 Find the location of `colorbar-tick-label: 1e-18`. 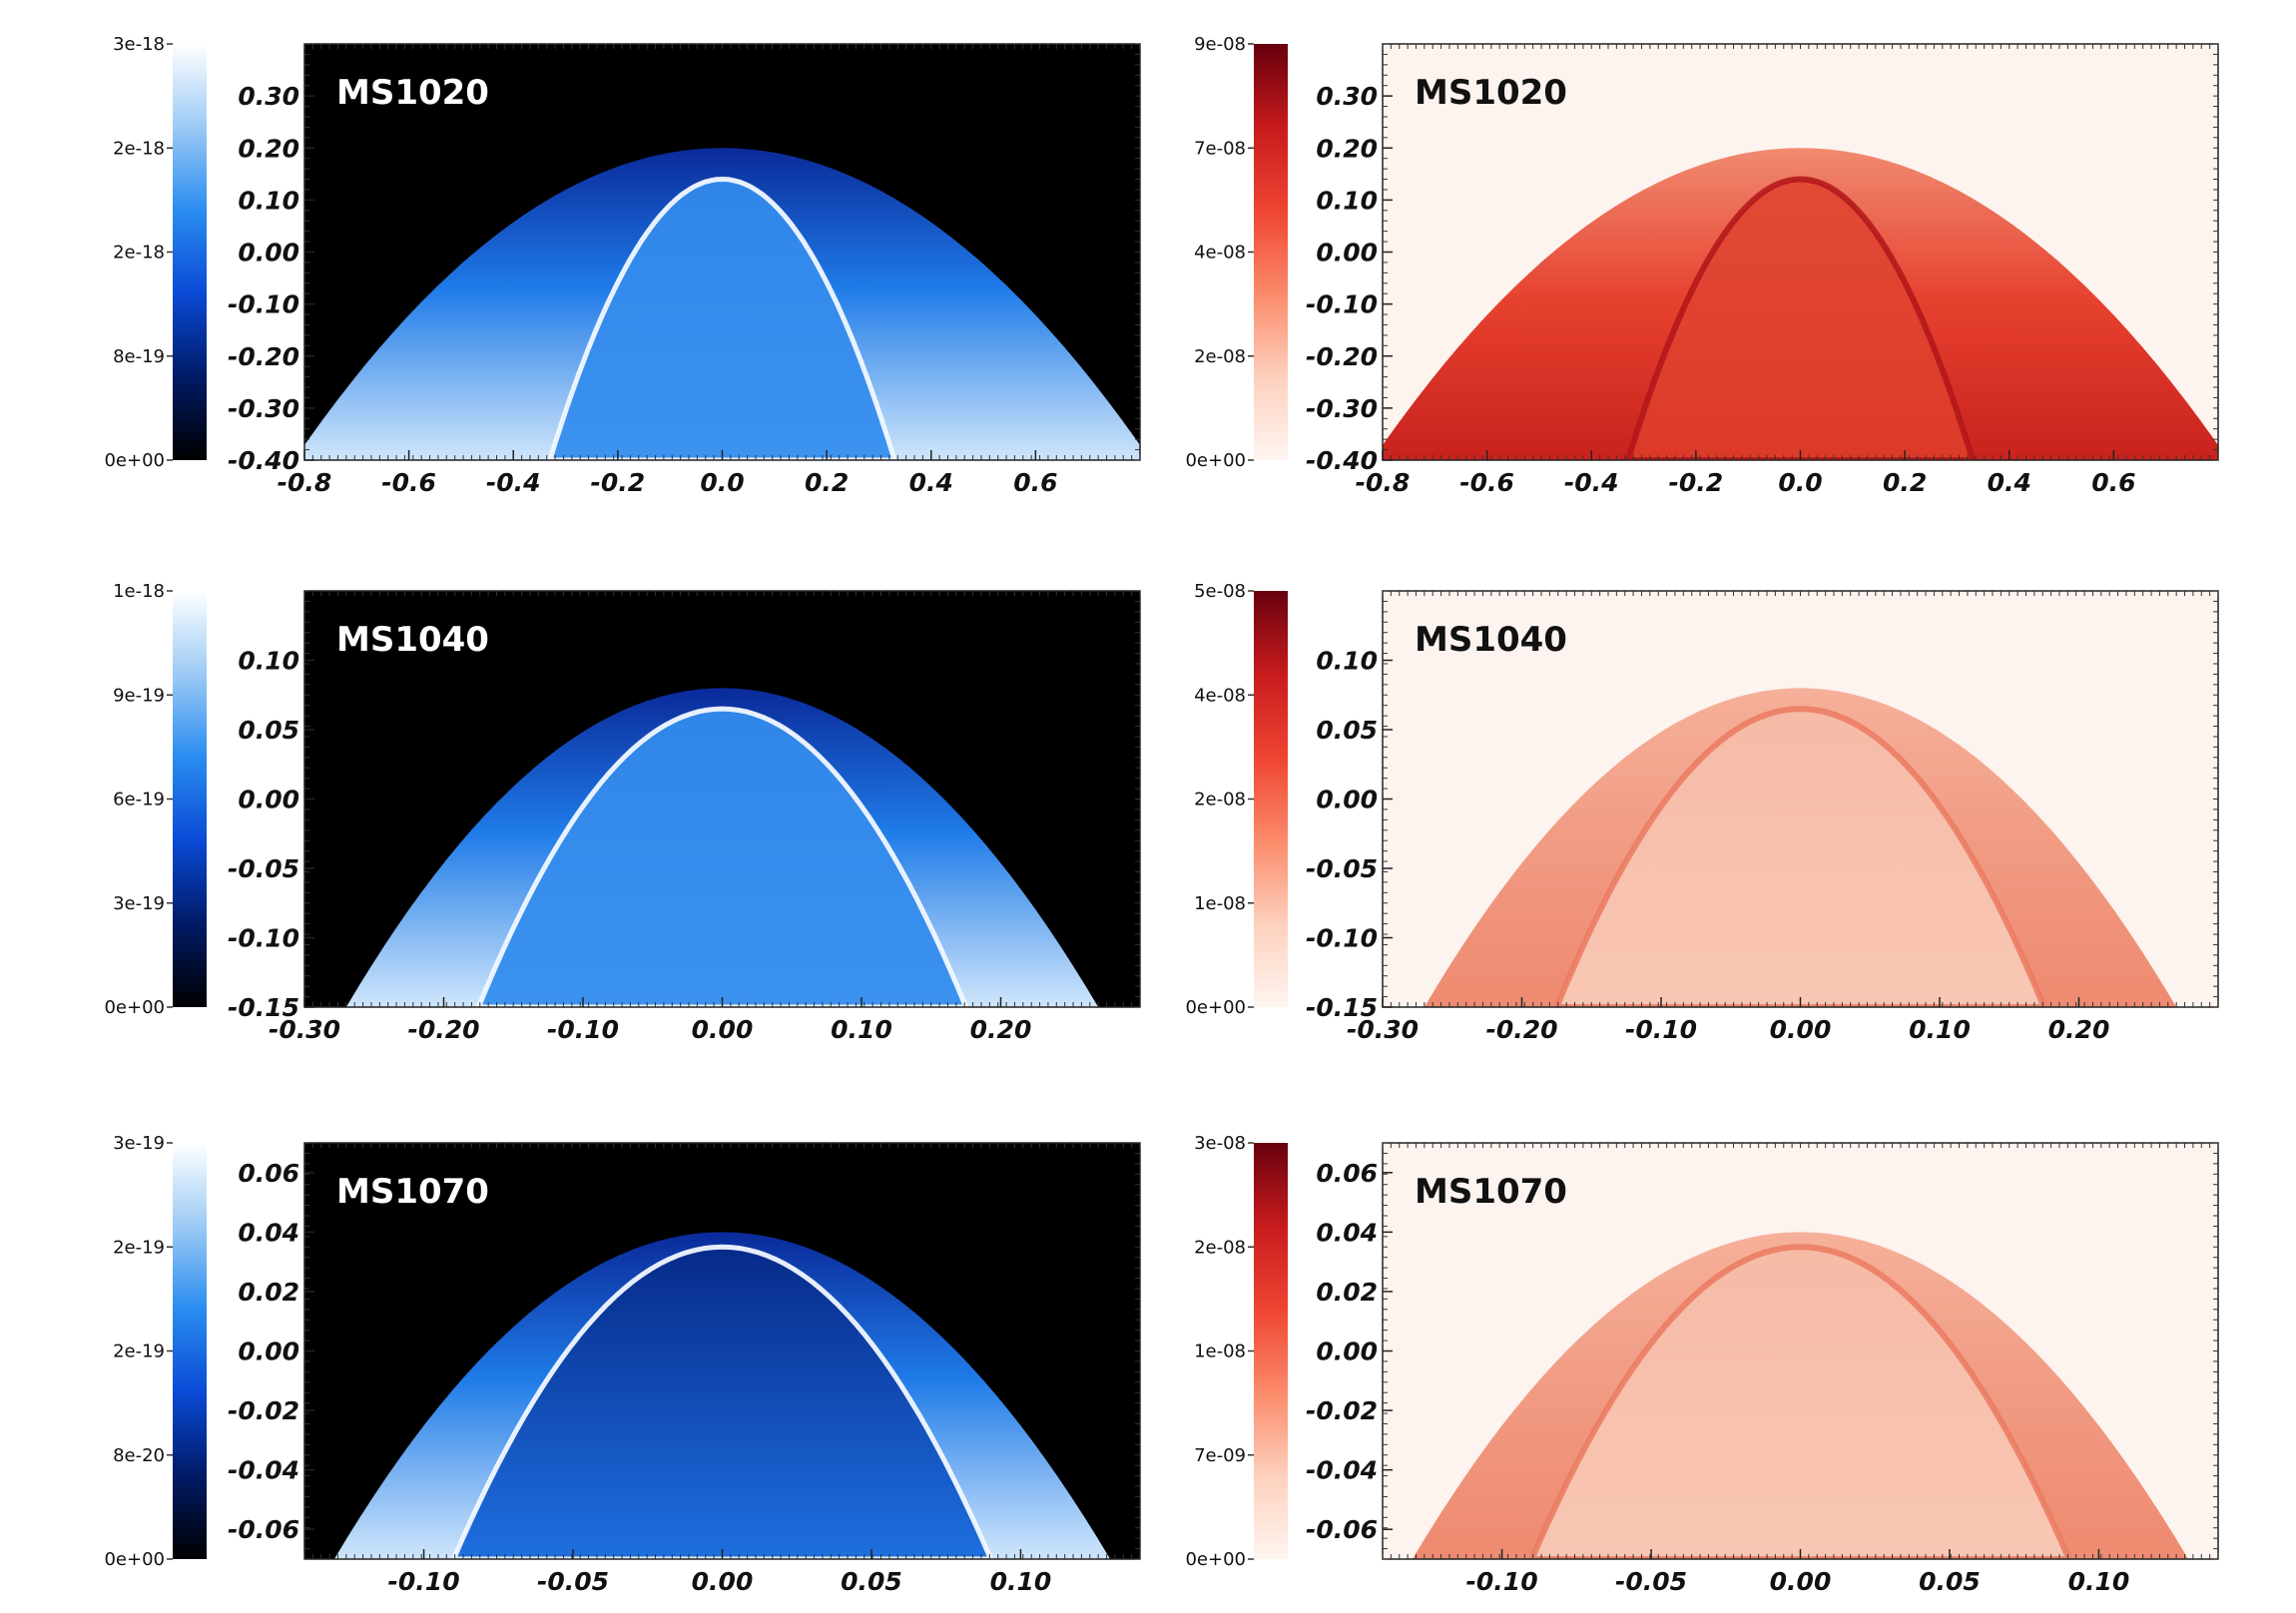

colorbar-tick-label: 1e-18 is located at coordinates (139, 592).